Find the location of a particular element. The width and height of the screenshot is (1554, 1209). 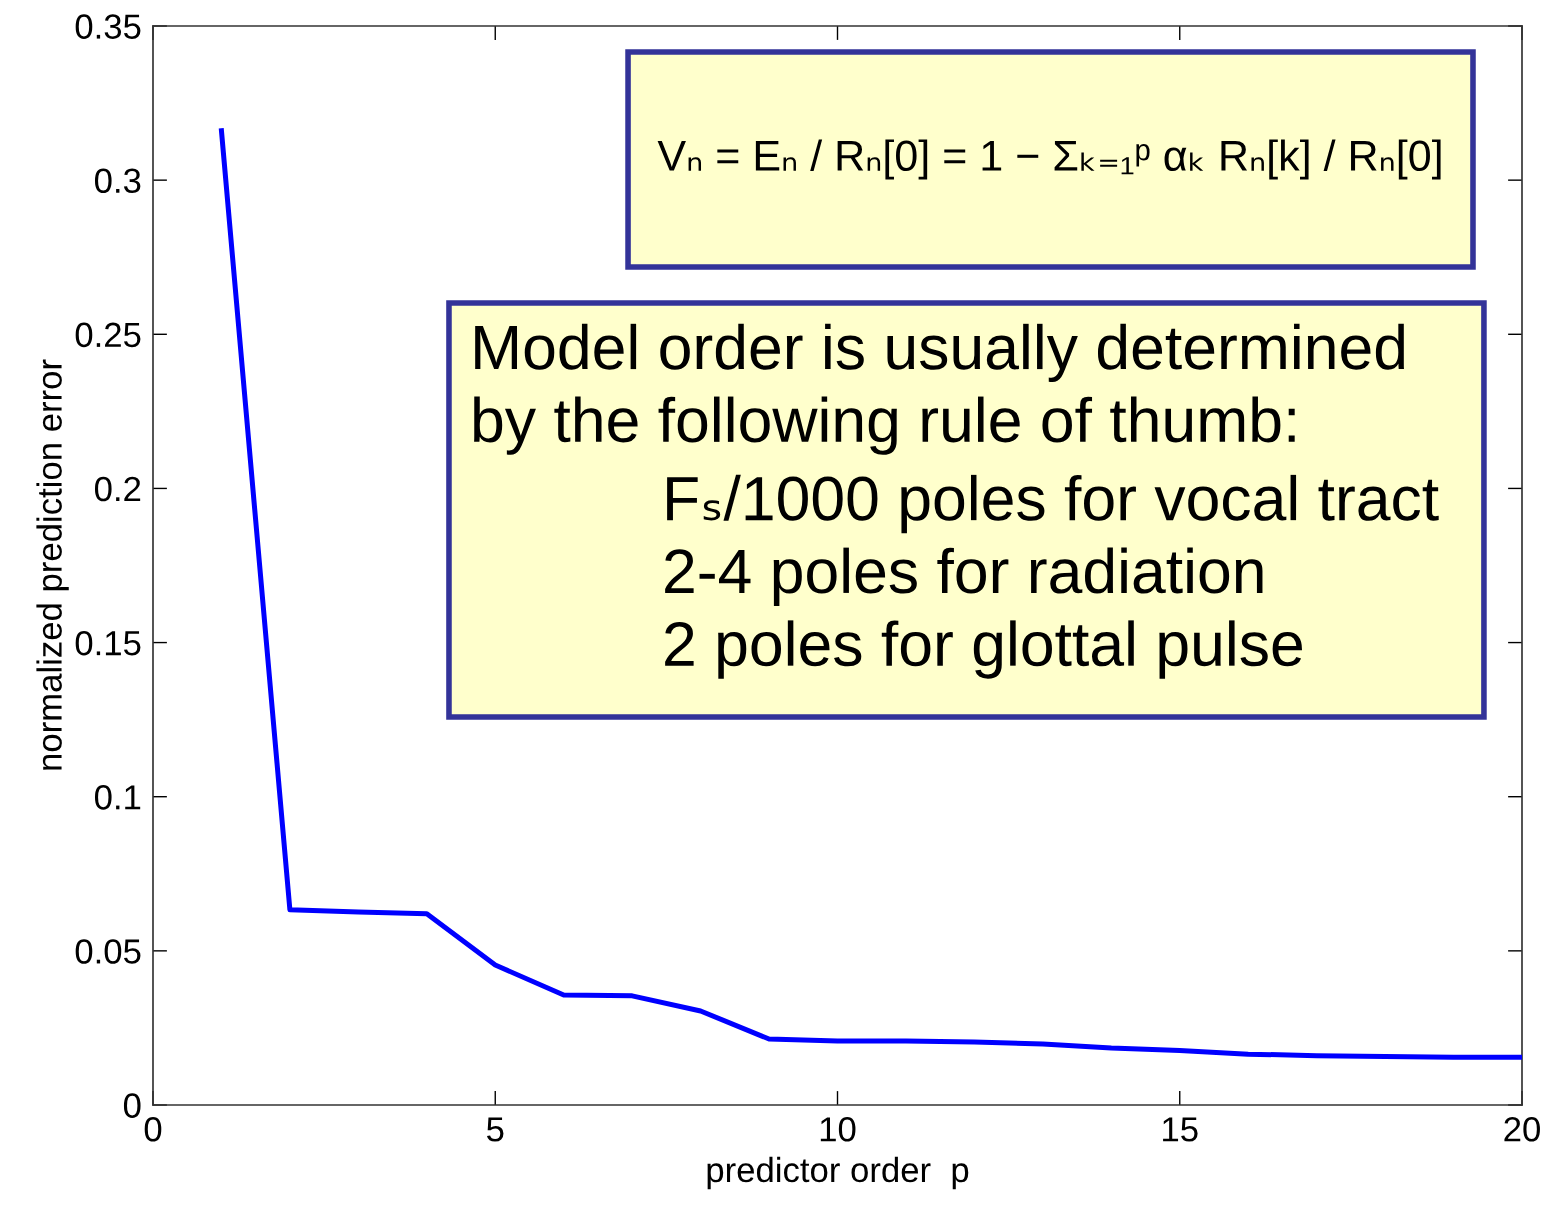

x-tick-label: 15 is located at coordinates (1180, 1129).